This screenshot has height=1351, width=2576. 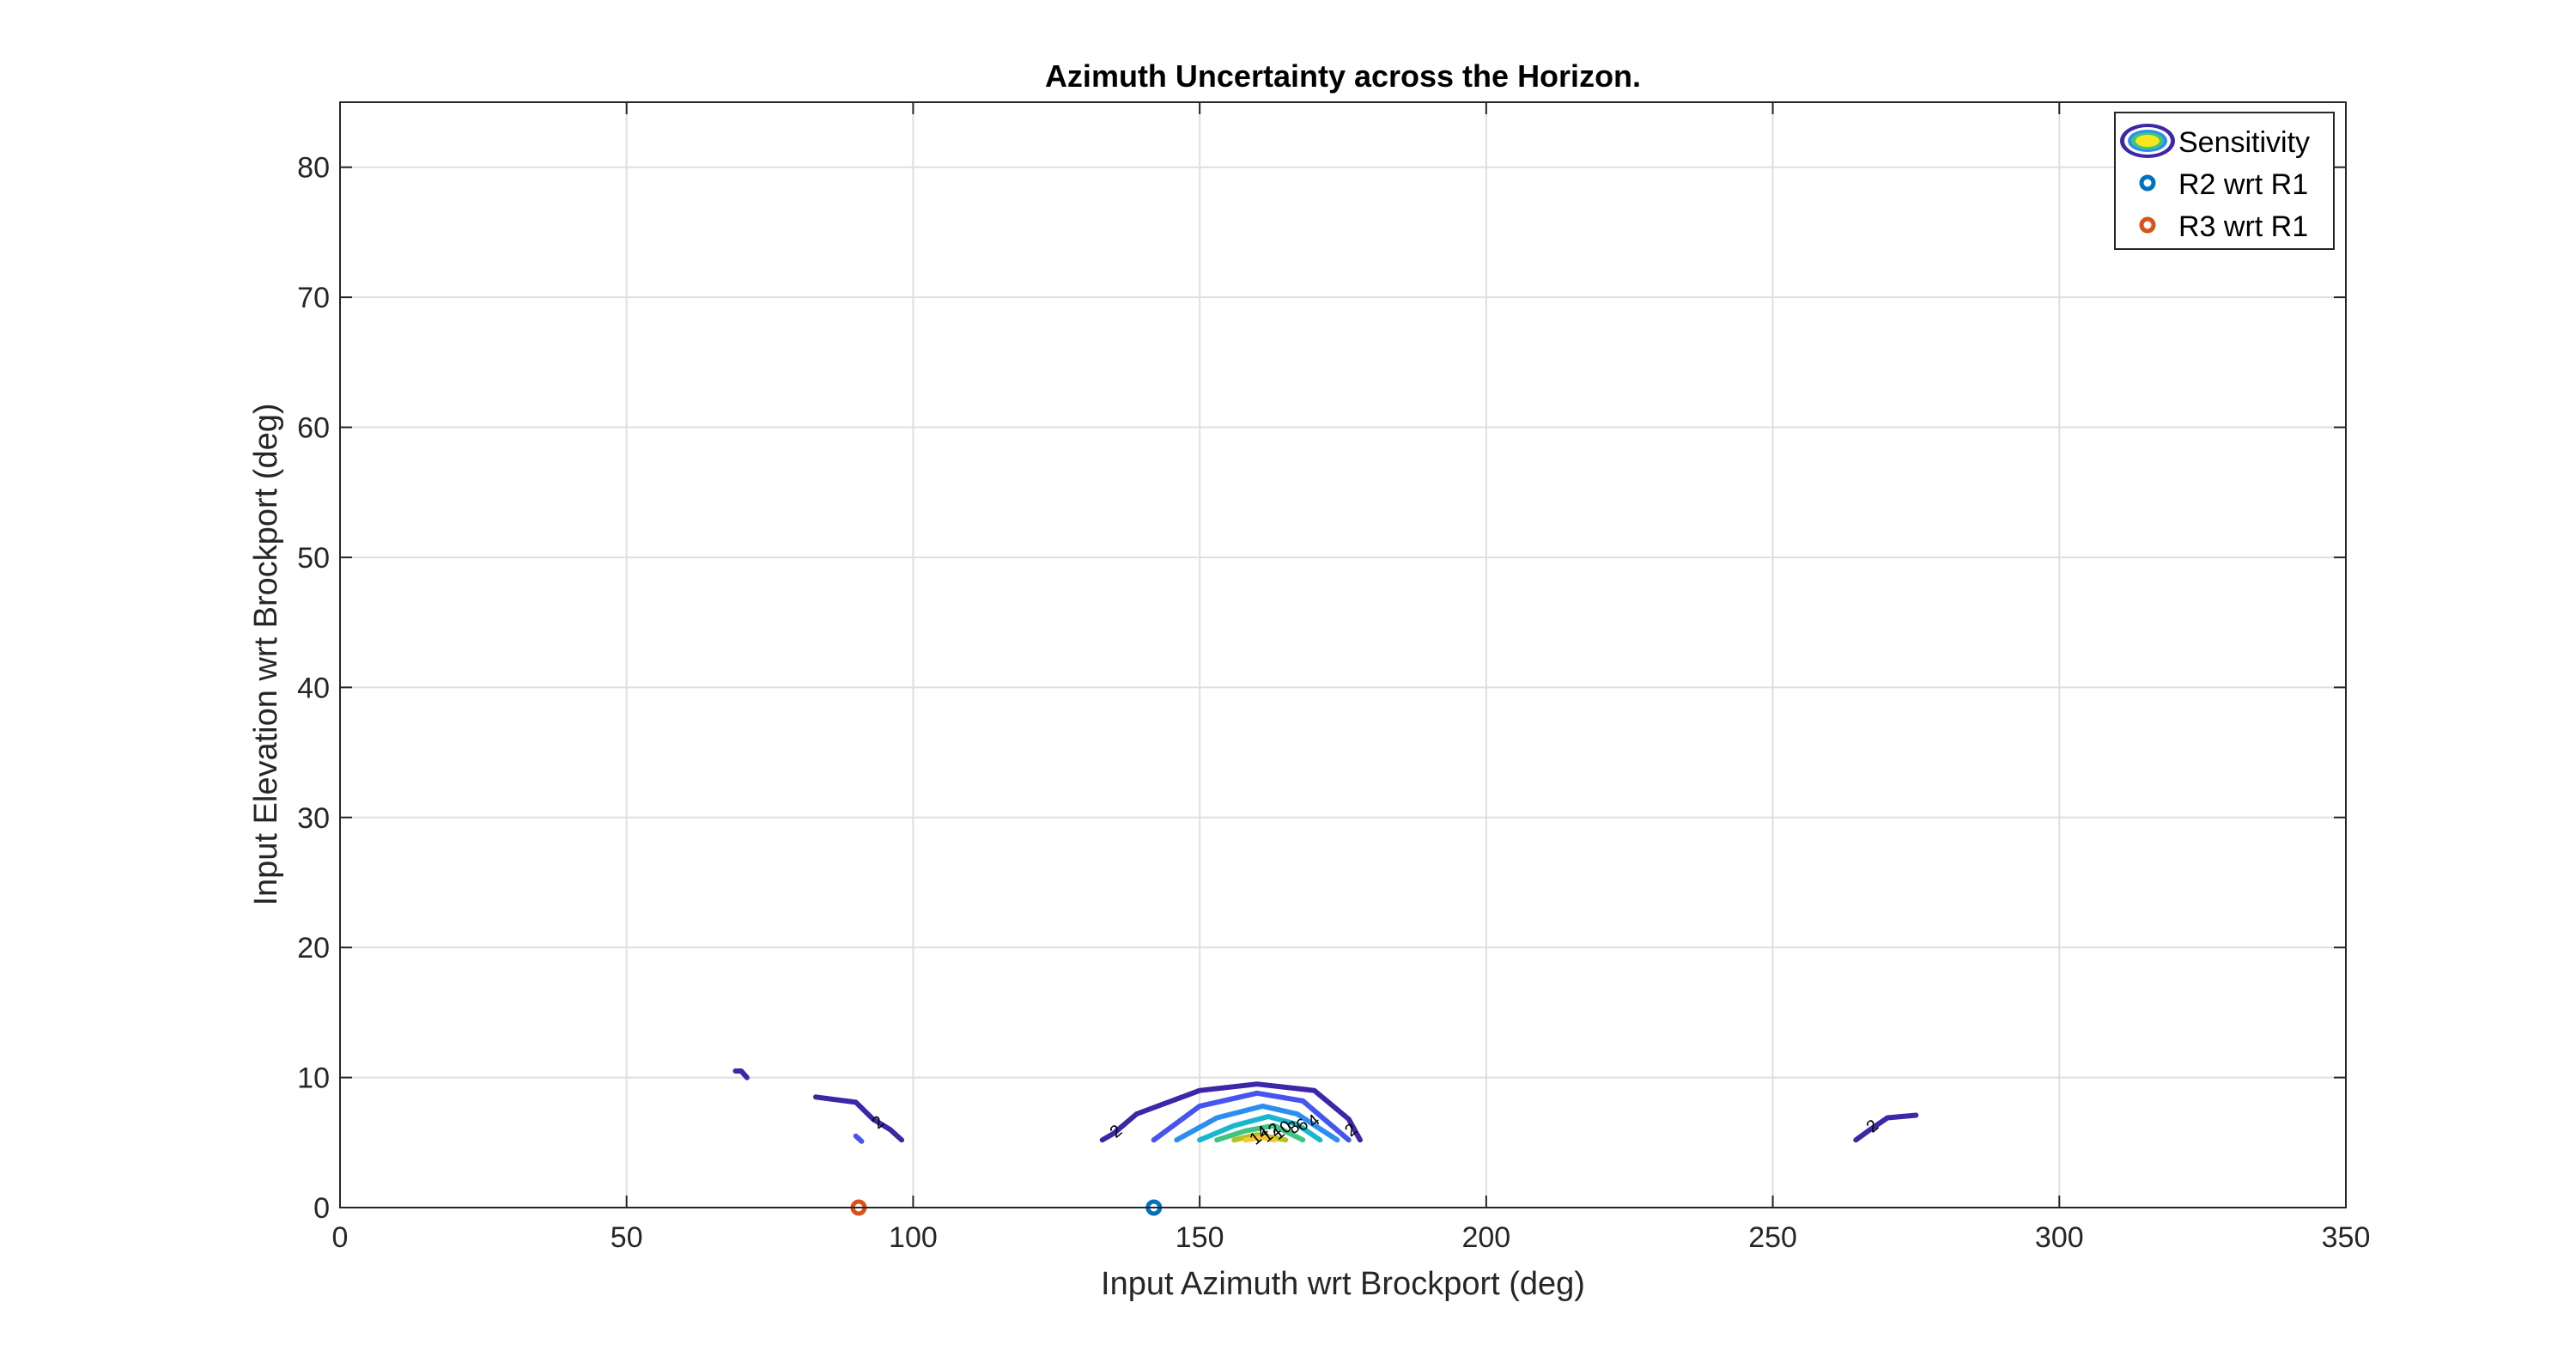 I want to click on x-tick-label: 50, so click(x=627, y=1237).